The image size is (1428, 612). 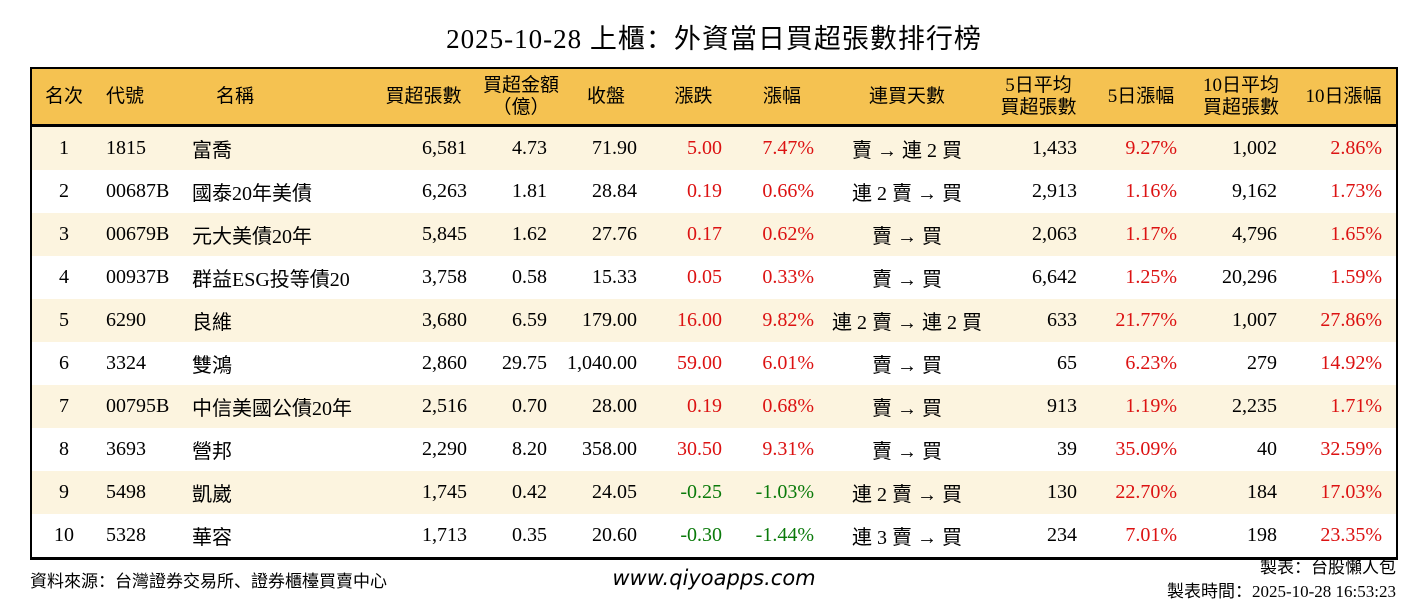 I want to click on cell-pct10: 27.86%, so click(x=1351, y=320).